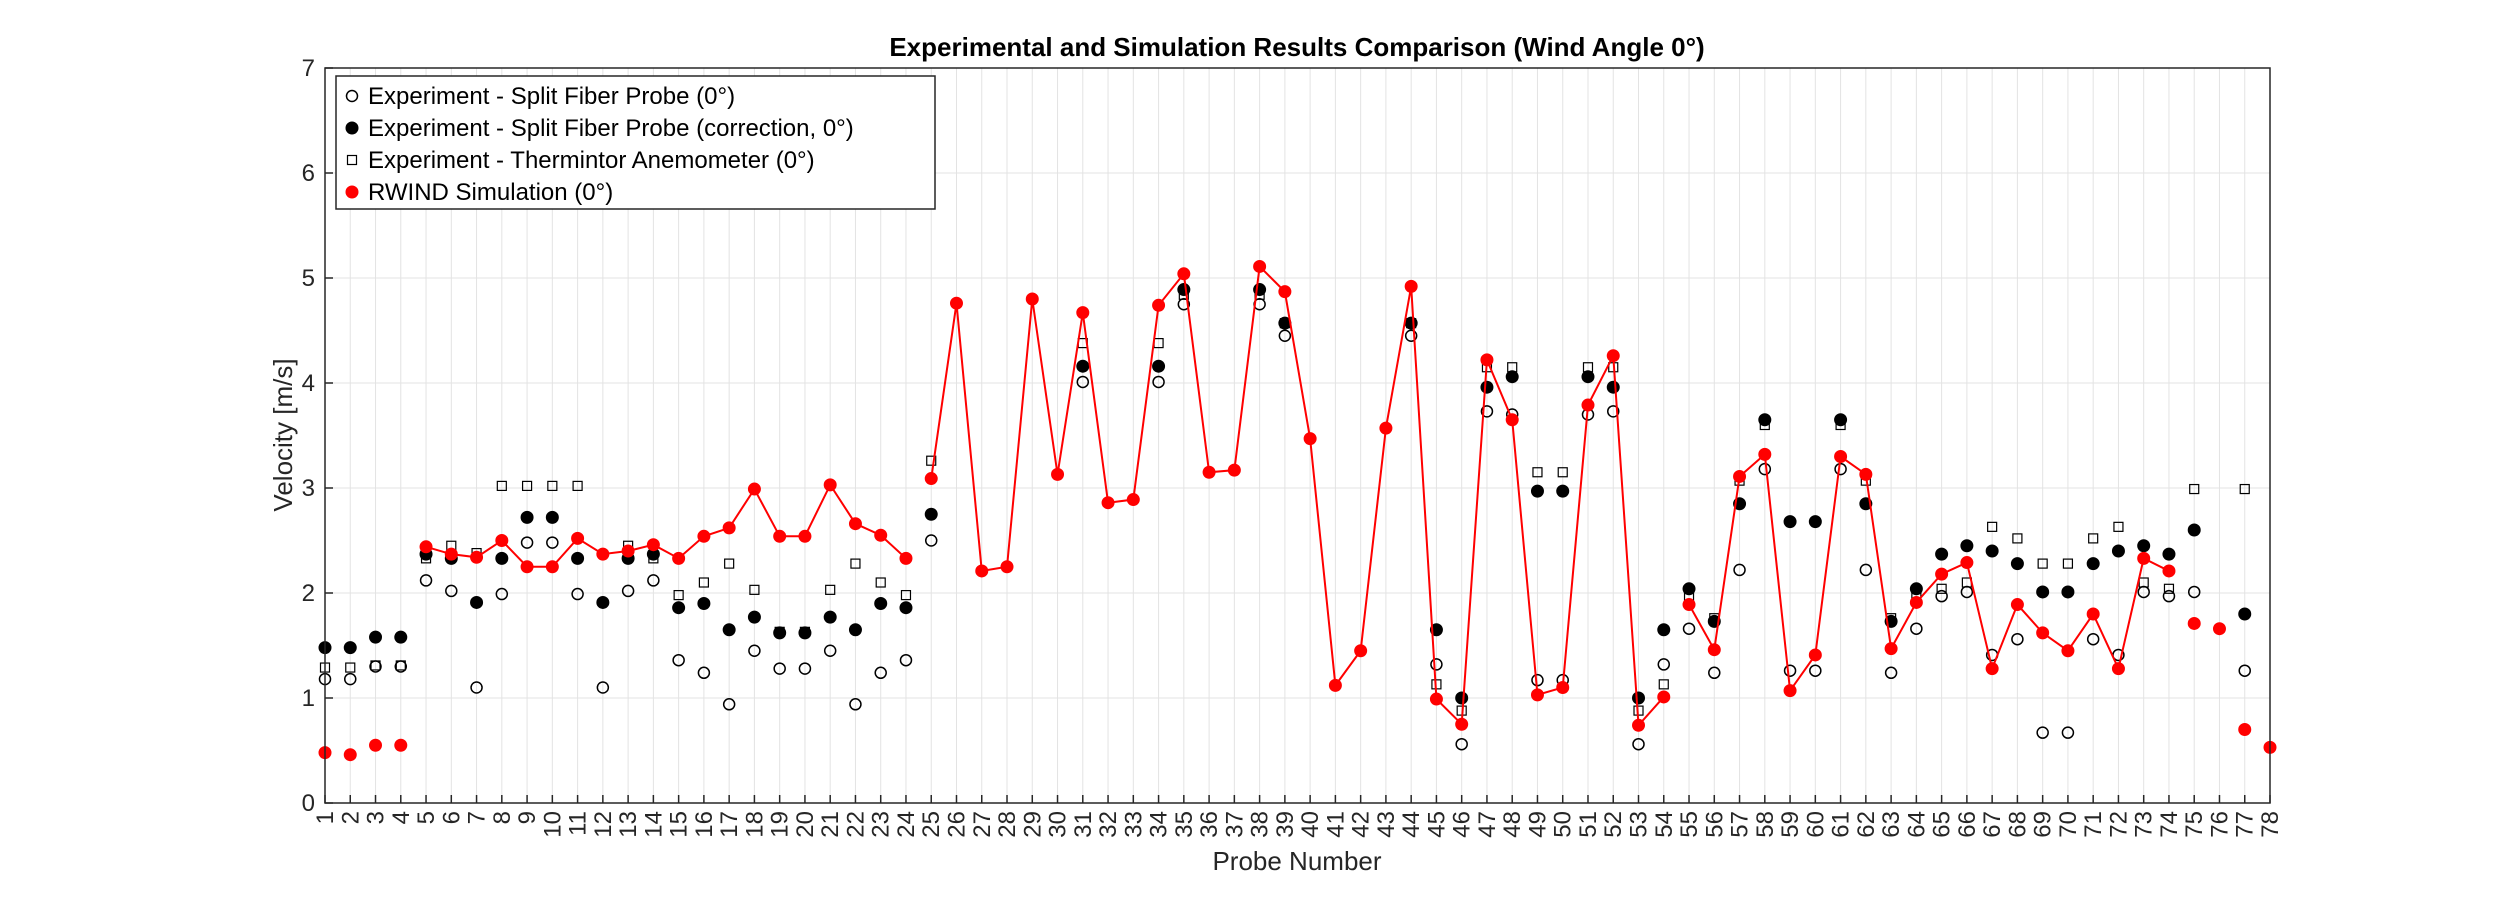 The image size is (2500, 900). What do you see at coordinates (283, 434) in the screenshot?
I see `y-axis-title: Velocity [m/s]` at bounding box center [283, 434].